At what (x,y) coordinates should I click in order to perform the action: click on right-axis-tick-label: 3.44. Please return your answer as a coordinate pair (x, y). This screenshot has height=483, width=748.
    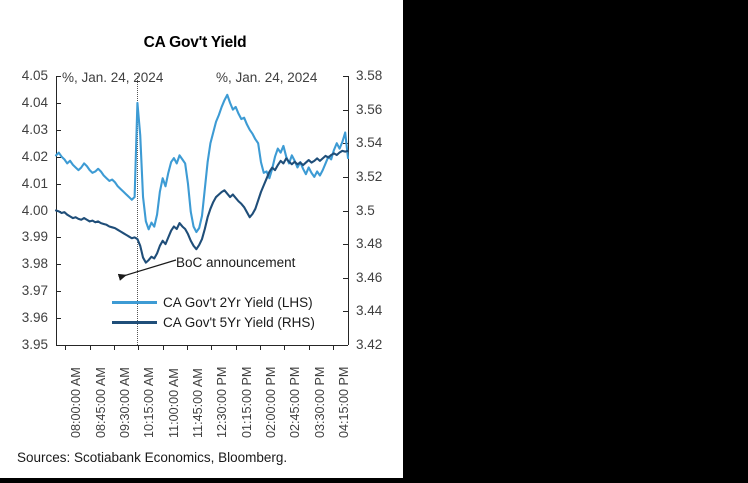
    Looking at the image, I should click on (369, 311).